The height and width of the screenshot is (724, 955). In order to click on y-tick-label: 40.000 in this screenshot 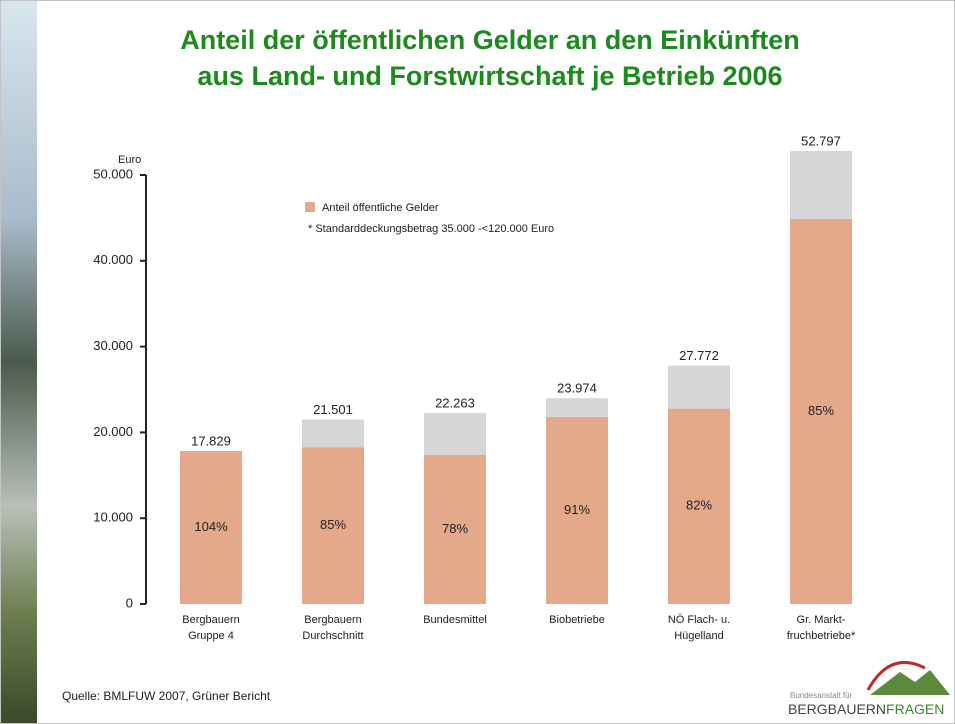, I will do `click(113, 259)`.